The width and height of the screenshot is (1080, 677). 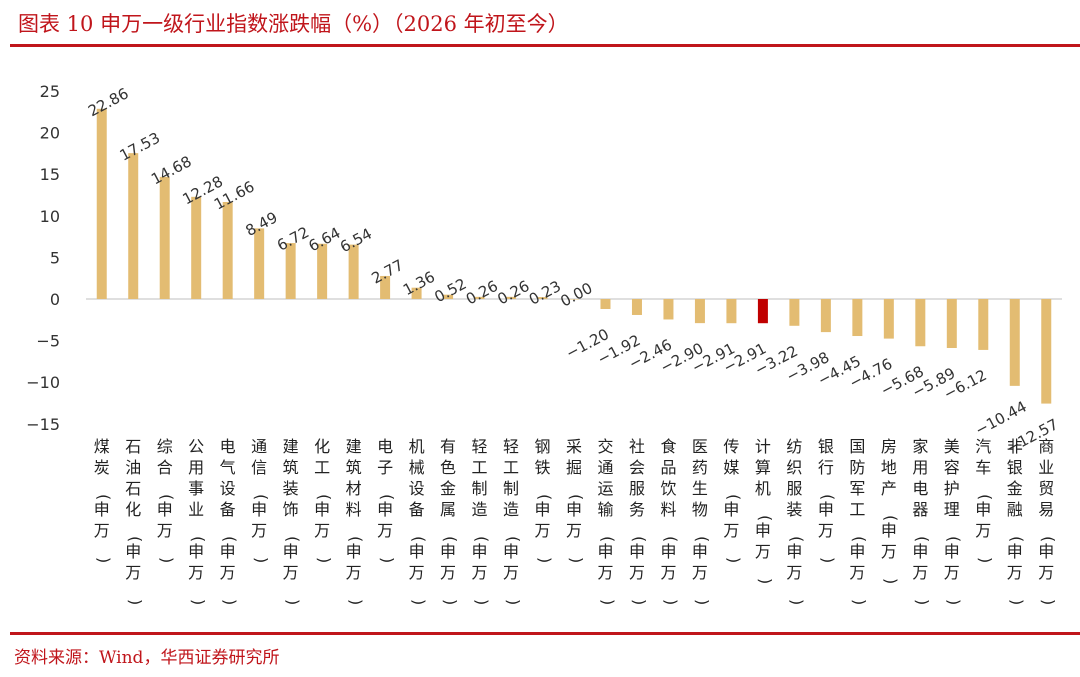 What do you see at coordinates (140, 147) in the screenshot?
I see `data-label: 17.53` at bounding box center [140, 147].